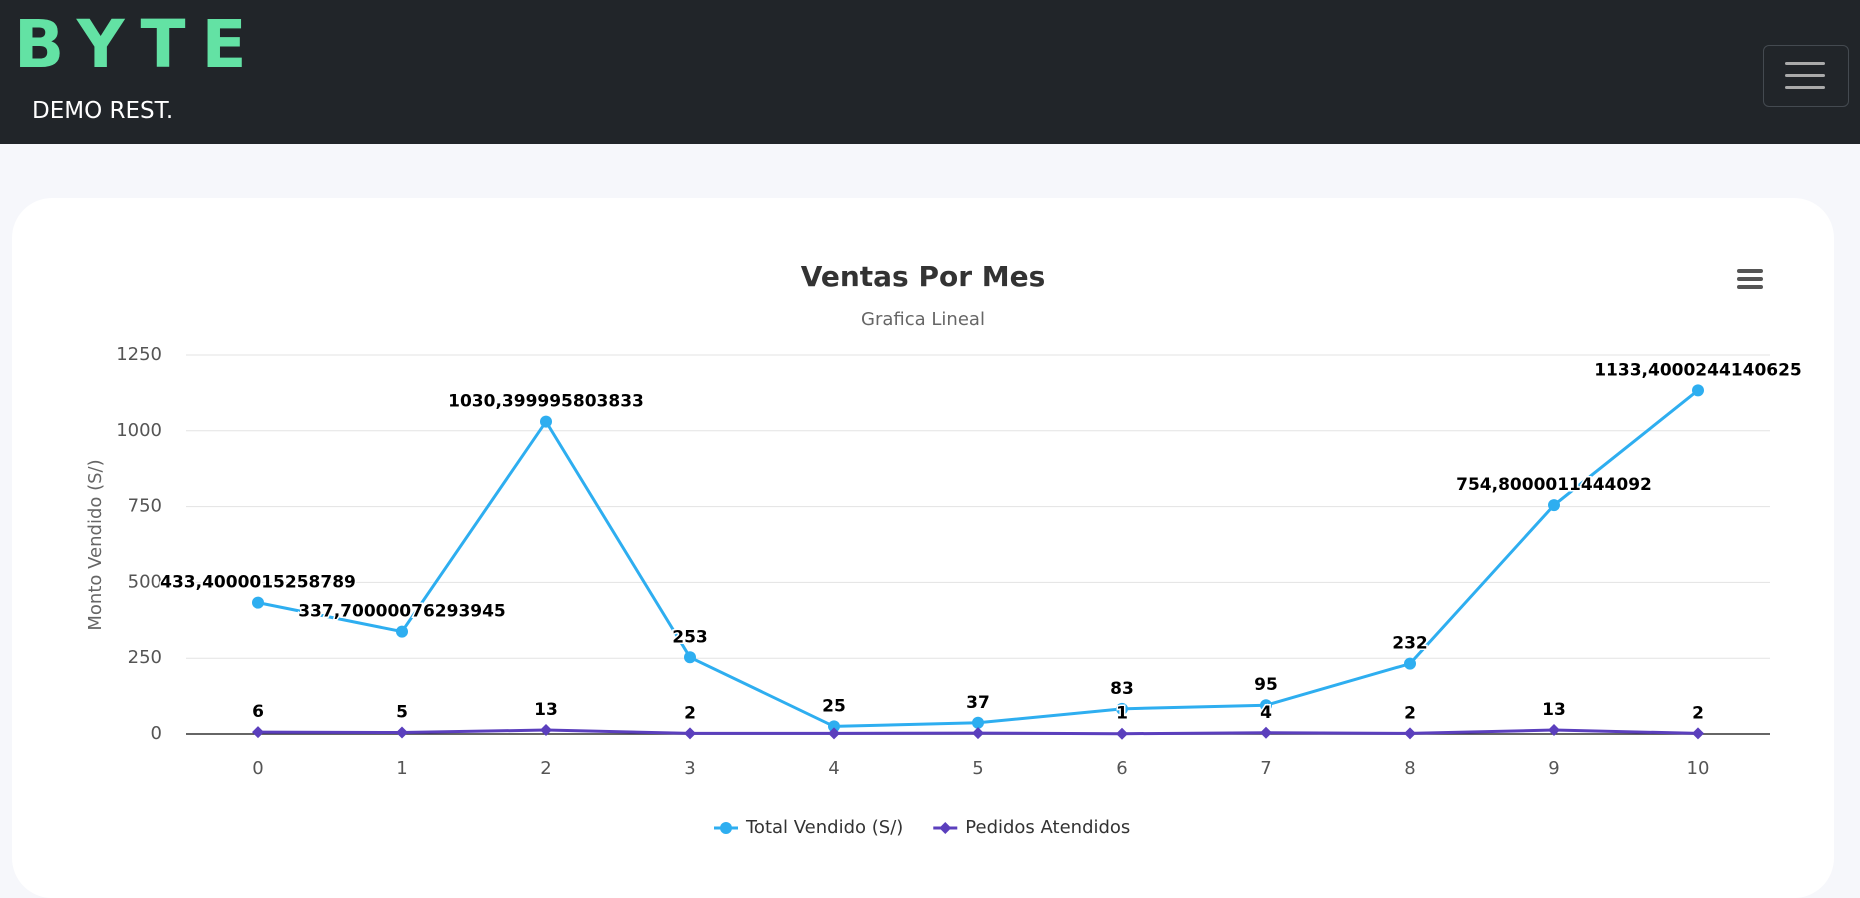 This screenshot has height=898, width=1860. What do you see at coordinates (1410, 644) in the screenshot?
I see `data-label: 232` at bounding box center [1410, 644].